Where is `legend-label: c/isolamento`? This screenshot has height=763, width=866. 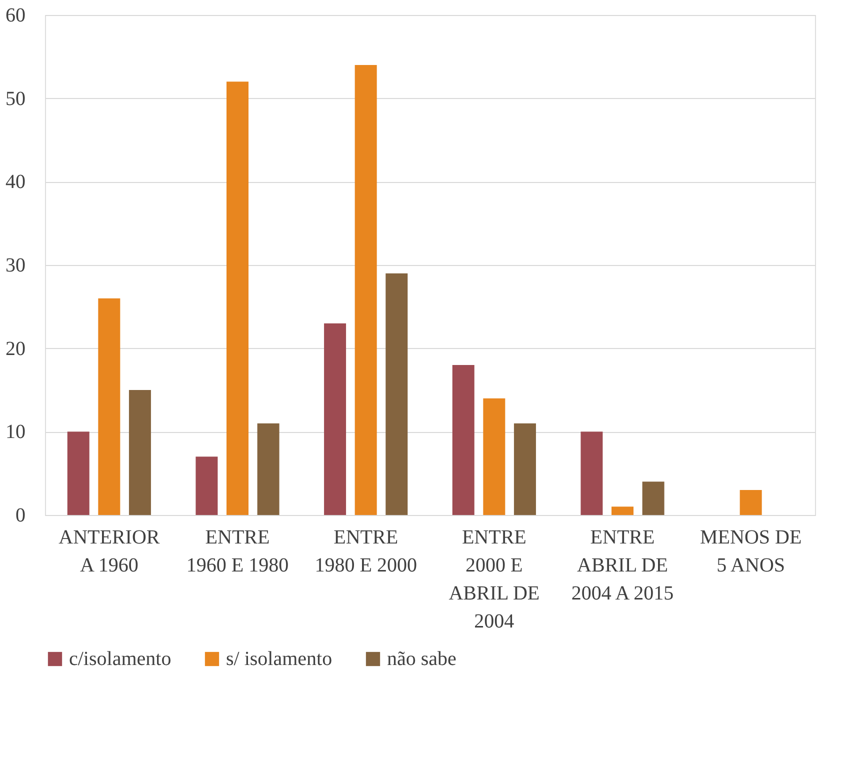
legend-label: c/isolamento is located at coordinates (120, 659).